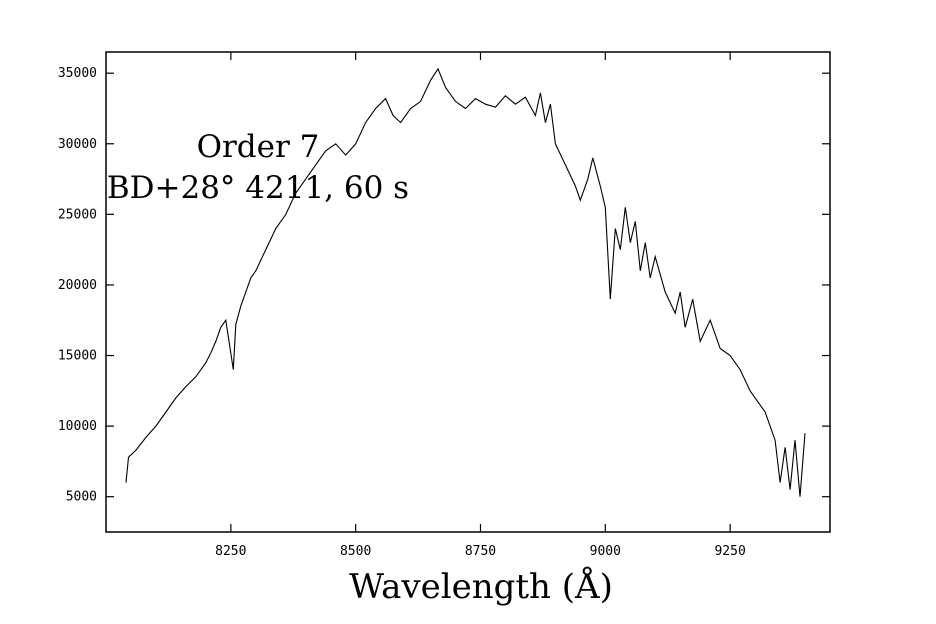 The width and height of the screenshot is (936, 624). What do you see at coordinates (77, 144) in the screenshot?
I see `y-tick-label: 30000` at bounding box center [77, 144].